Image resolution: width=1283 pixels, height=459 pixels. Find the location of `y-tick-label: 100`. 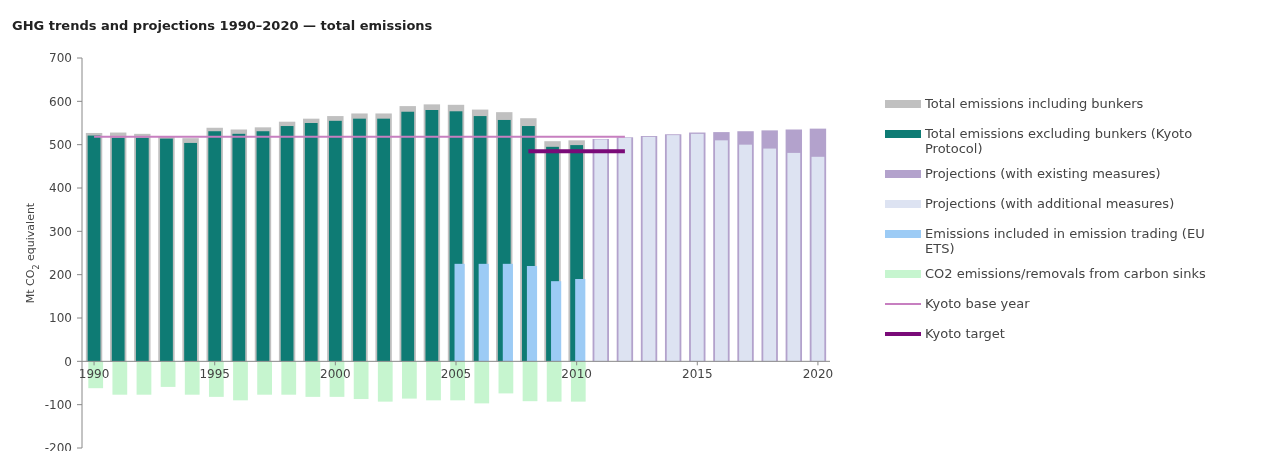

y-tick-label: 100 is located at coordinates (60, 318).